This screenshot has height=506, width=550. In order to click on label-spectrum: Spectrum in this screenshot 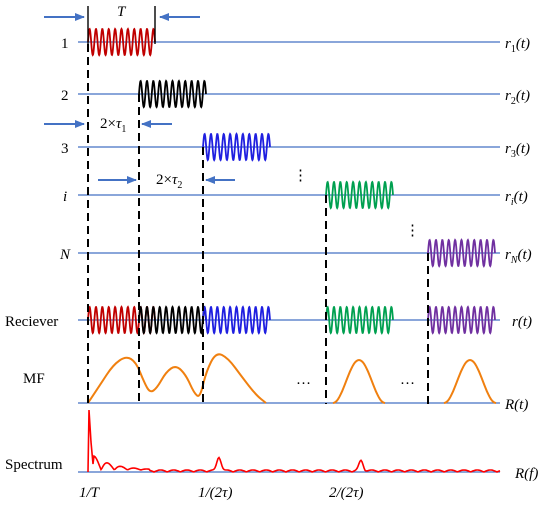, I will do `click(34, 465)`.